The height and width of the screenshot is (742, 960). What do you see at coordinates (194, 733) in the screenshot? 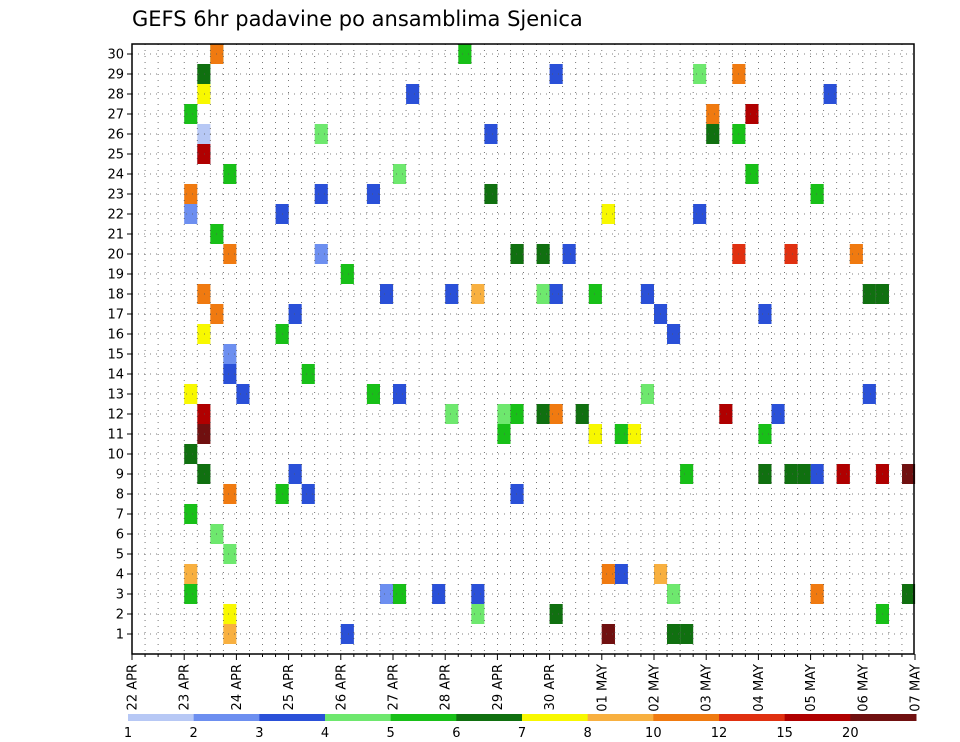
I see `colorbar-label: 2` at bounding box center [194, 733].